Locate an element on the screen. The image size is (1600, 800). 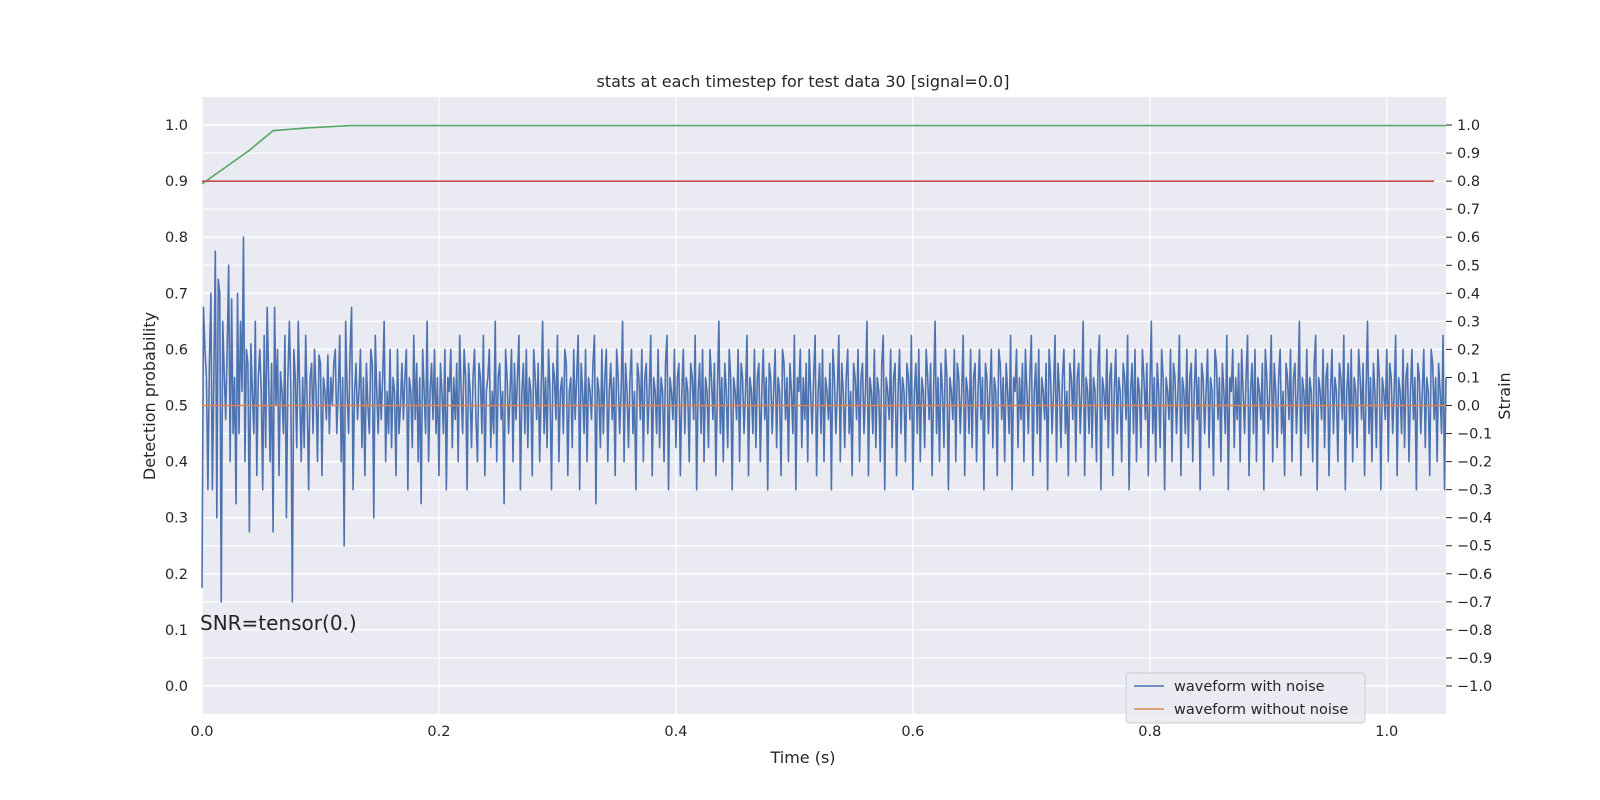
snr-annotation: SNR=tensor(0.) is located at coordinates (278, 623).